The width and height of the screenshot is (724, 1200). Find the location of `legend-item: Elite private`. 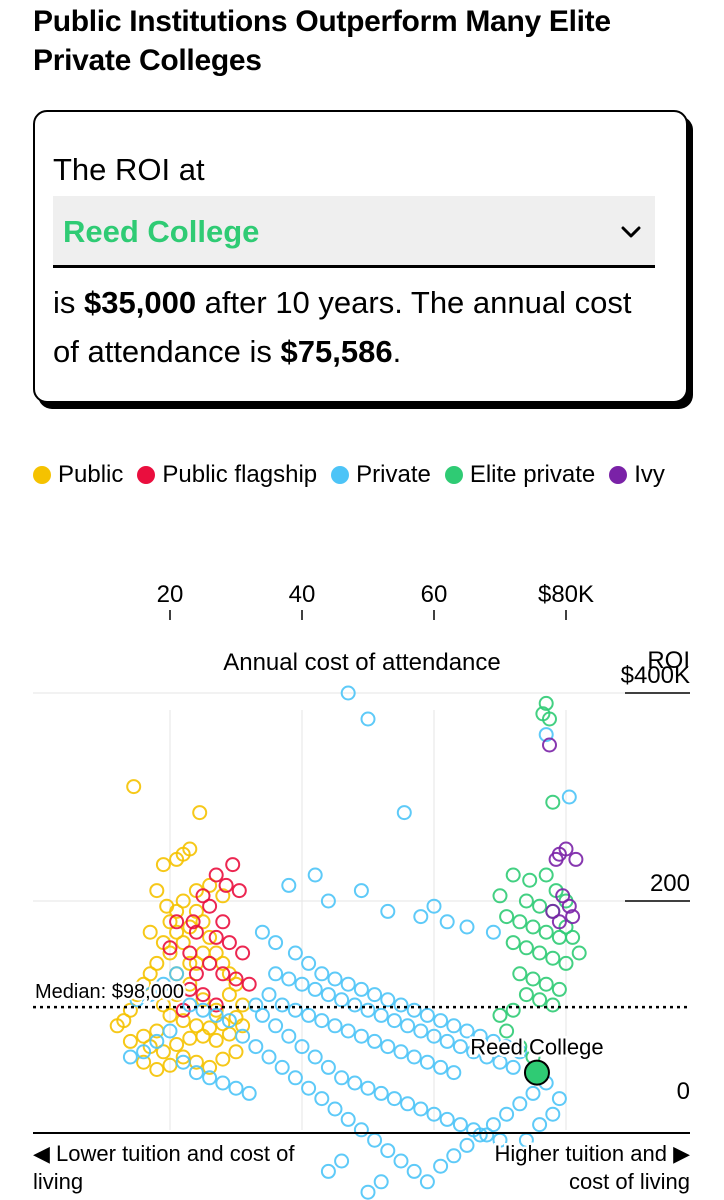

legend-item: Elite private is located at coordinates (520, 475).